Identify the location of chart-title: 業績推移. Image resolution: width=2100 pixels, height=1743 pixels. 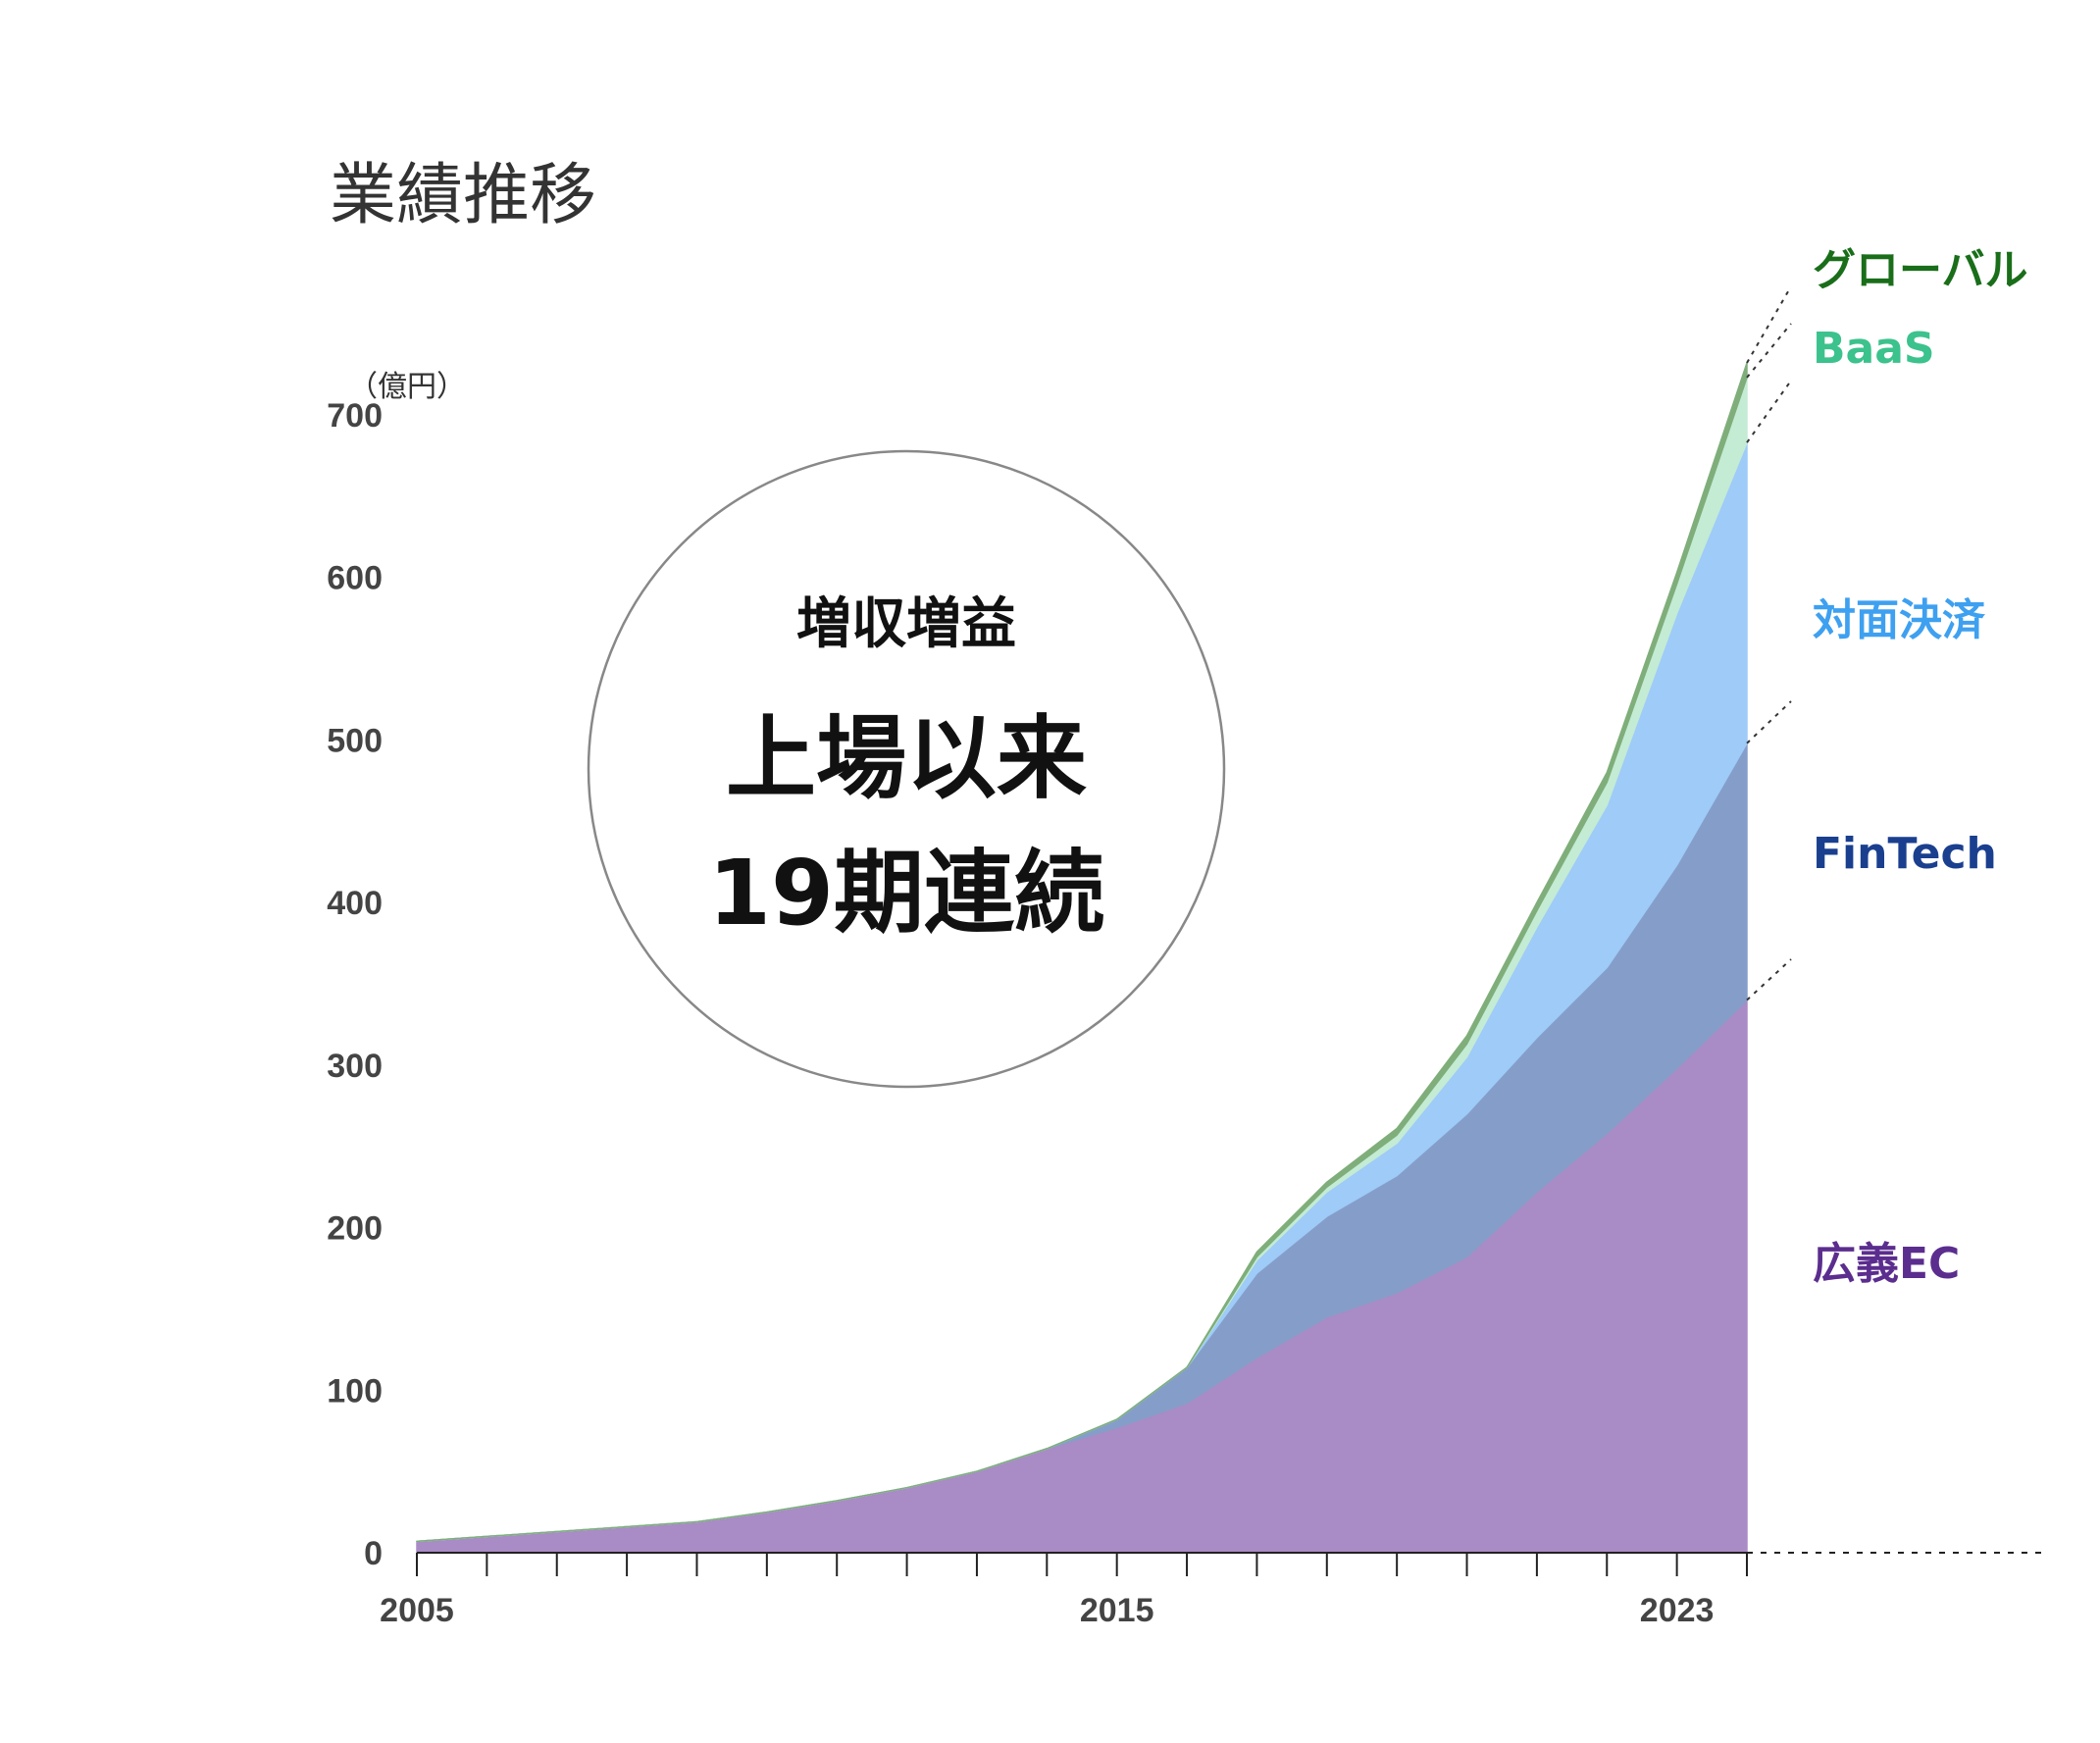
(463, 195).